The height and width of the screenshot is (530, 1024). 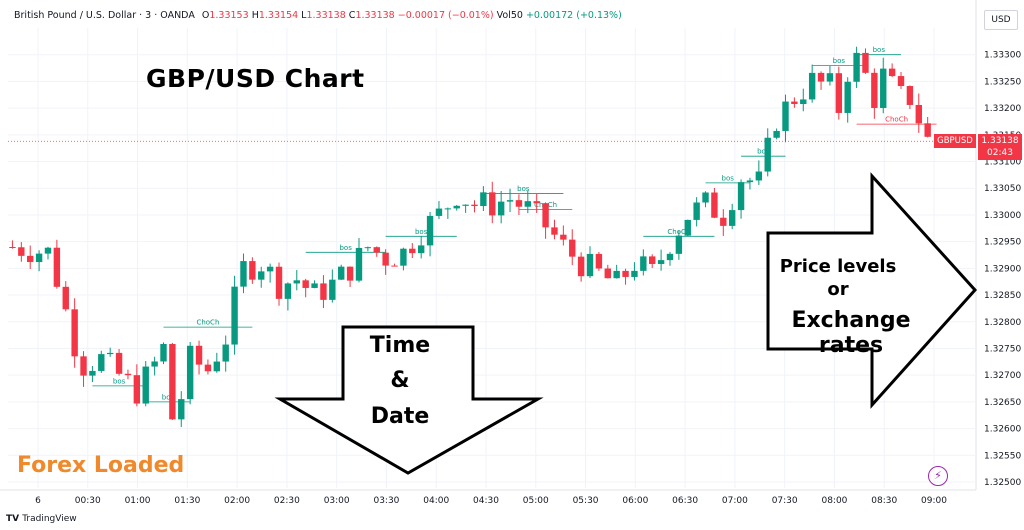 I want to click on price-tick-label: 1.32750, so click(x=1002, y=349).